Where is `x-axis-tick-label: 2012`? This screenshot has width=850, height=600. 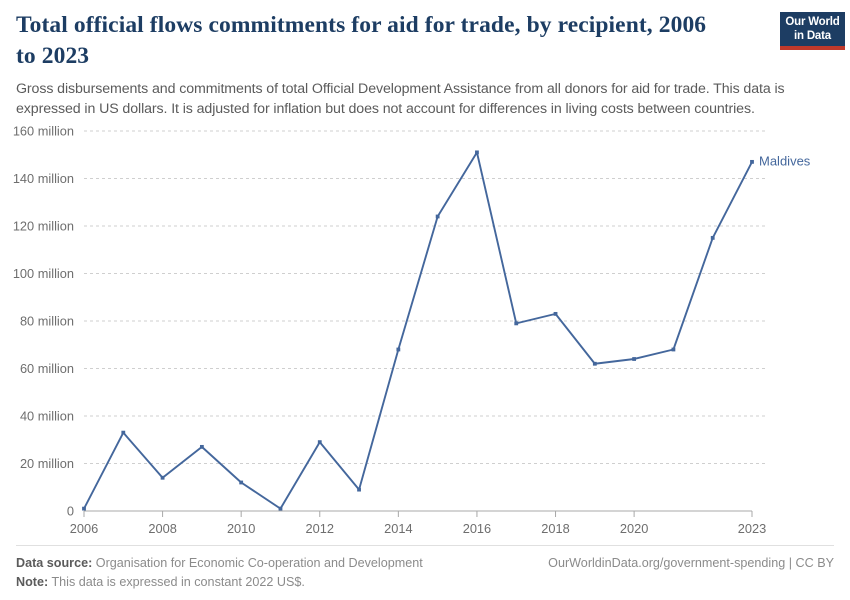
x-axis-tick-label: 2012 is located at coordinates (320, 528).